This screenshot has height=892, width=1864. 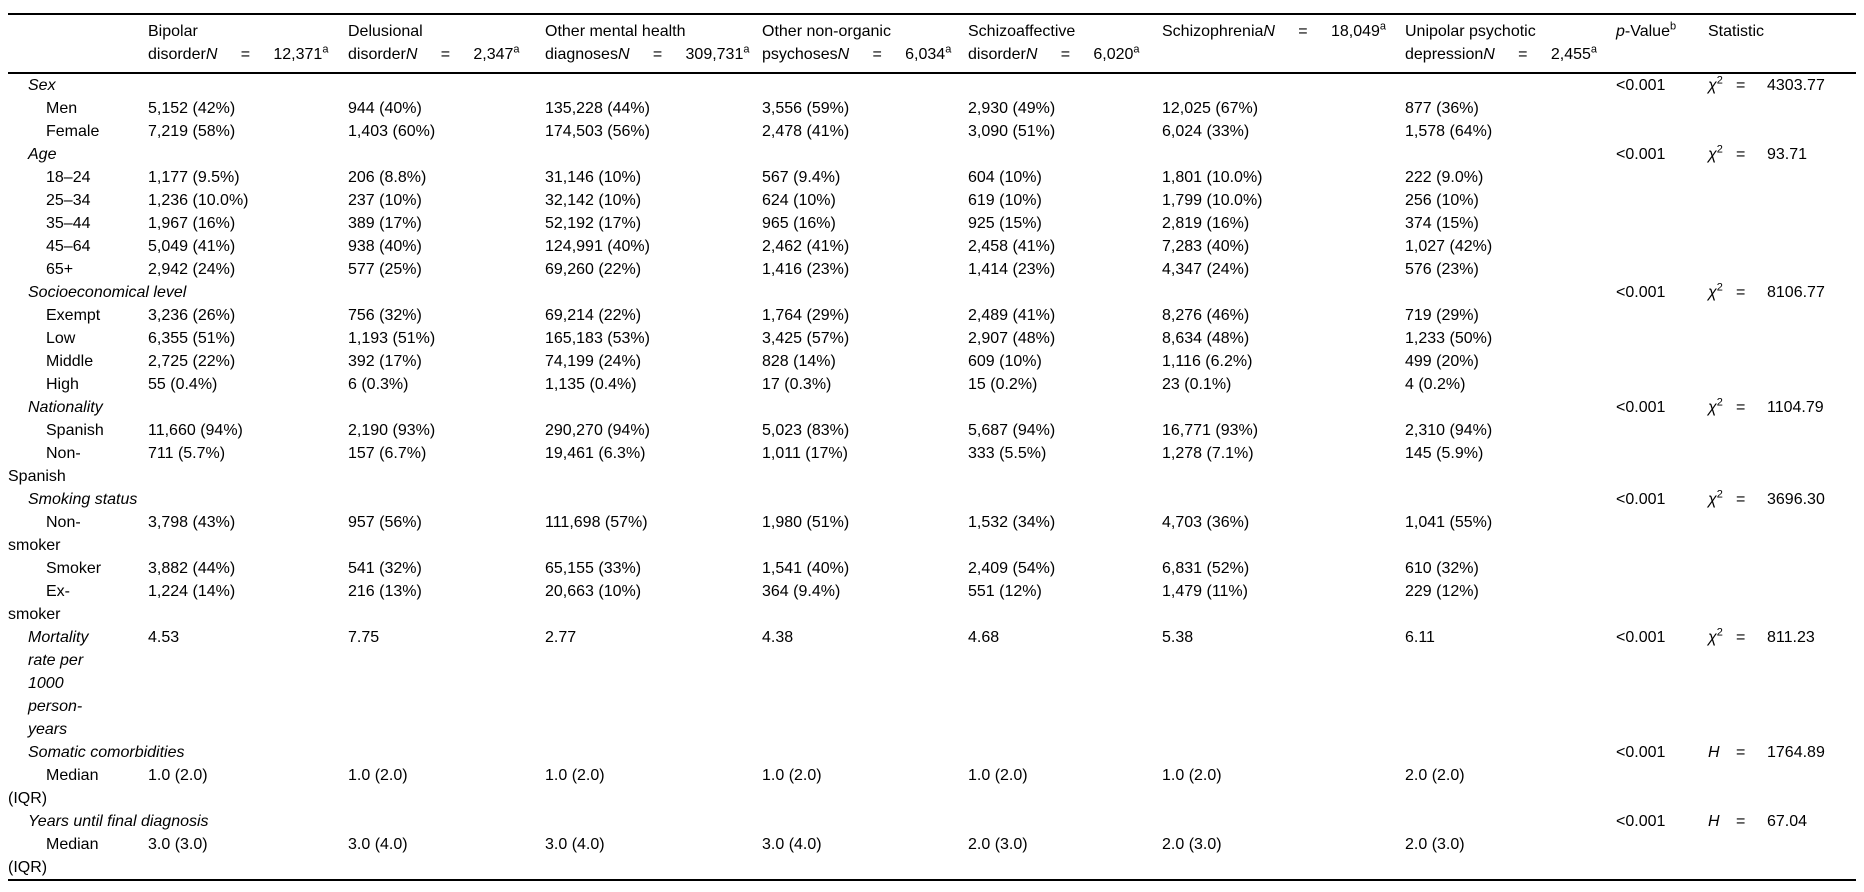 What do you see at coordinates (392, 430) in the screenshot?
I see `data-cell: 2,190 (93%)` at bounding box center [392, 430].